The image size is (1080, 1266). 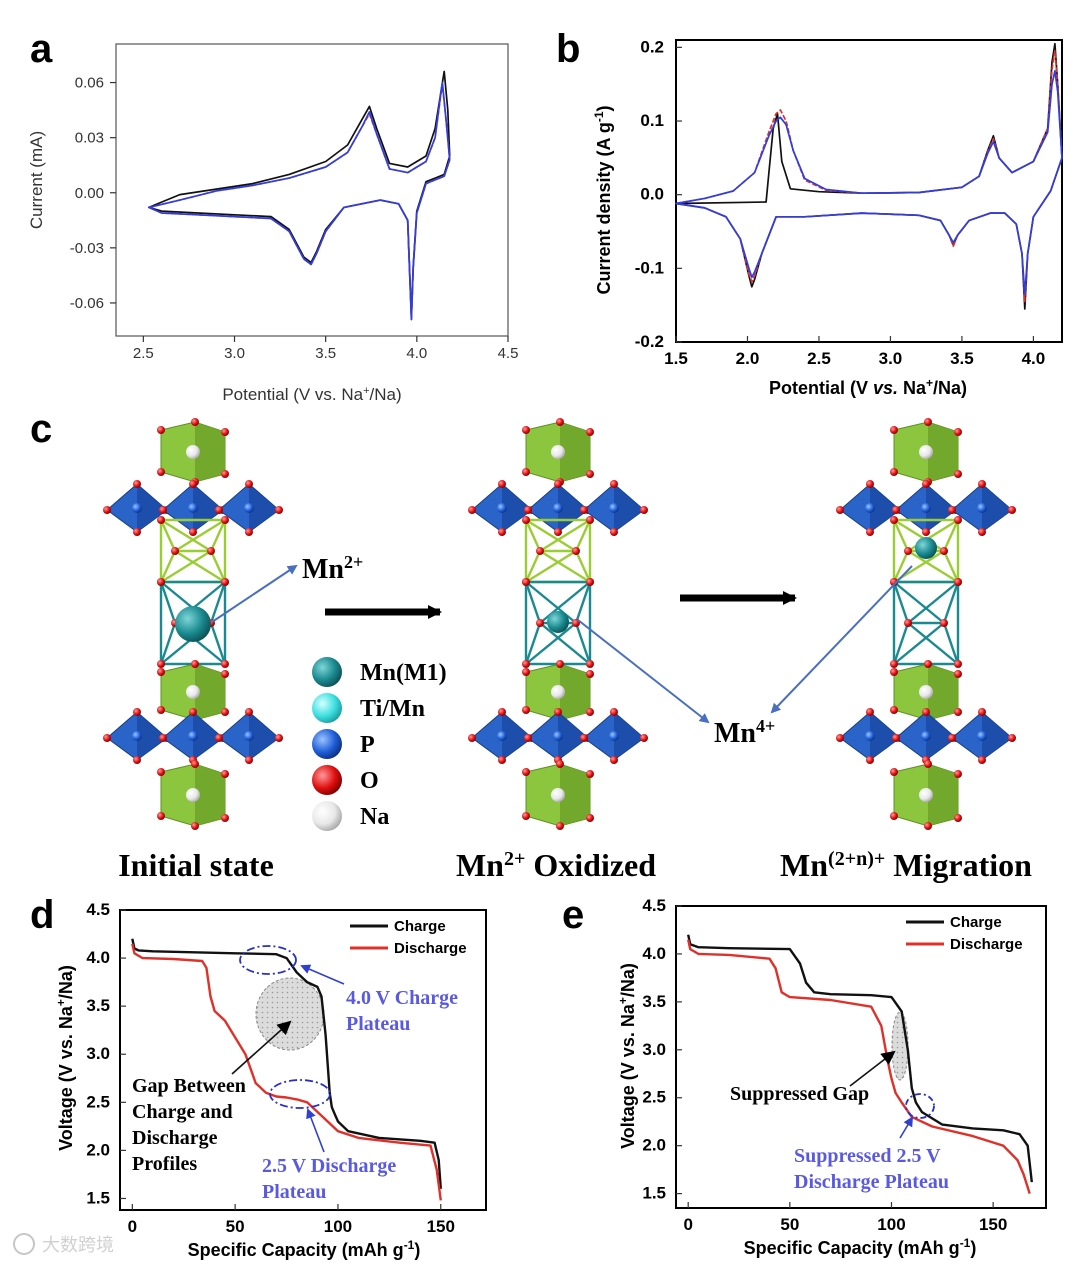 I want to click on x-tick-label: 0, so click(x=687, y=1224).